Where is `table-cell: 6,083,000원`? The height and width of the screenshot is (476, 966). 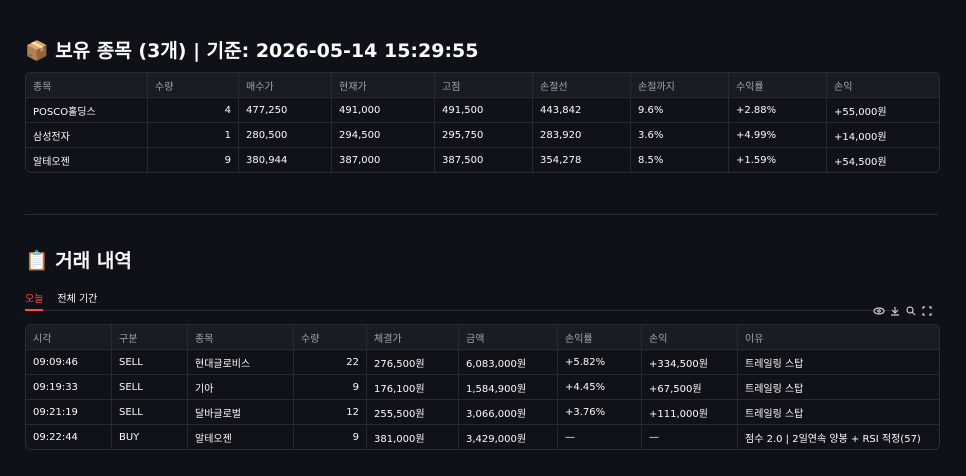
table-cell: 6,083,000원 is located at coordinates (508, 362).